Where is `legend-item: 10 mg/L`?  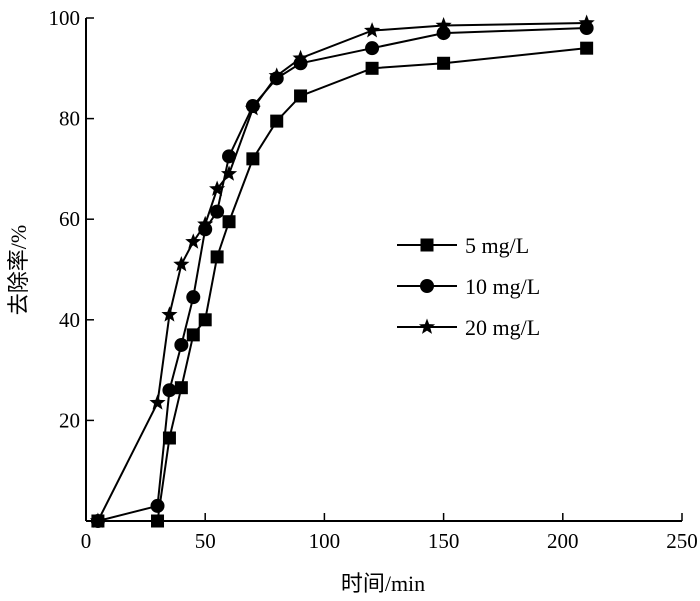 legend-item: 10 mg/L is located at coordinates (468, 286).